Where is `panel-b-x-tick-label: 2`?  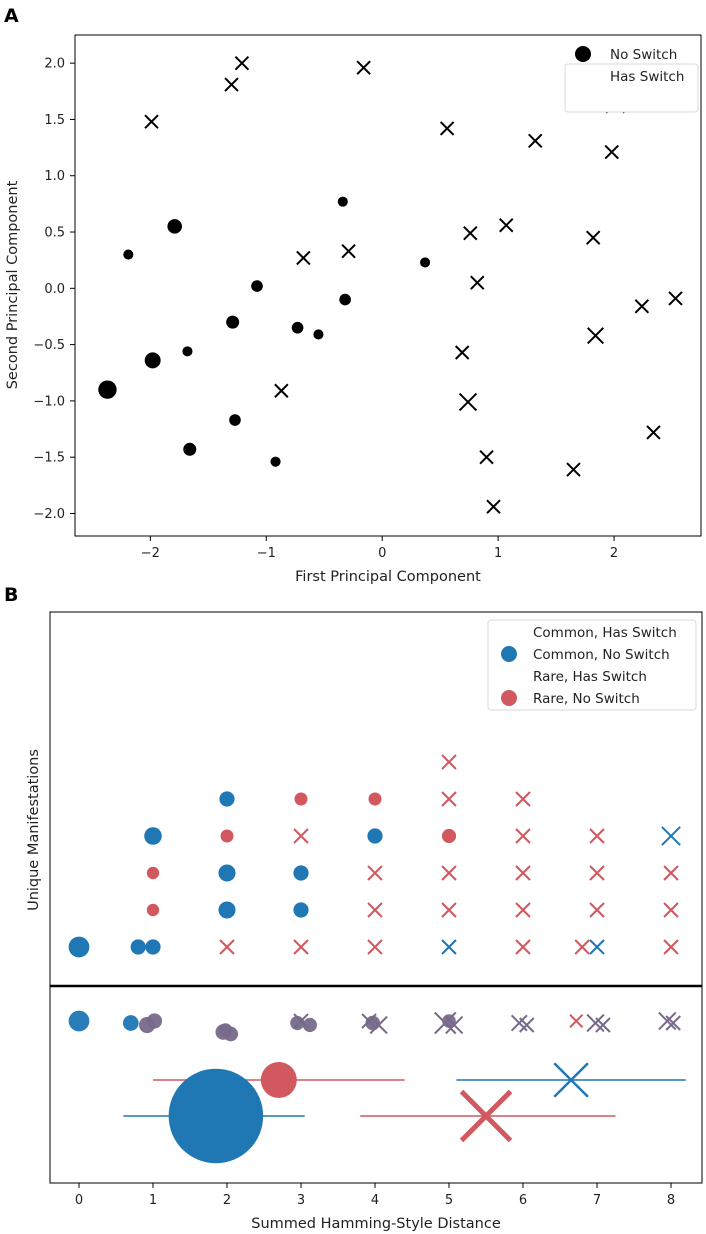 panel-b-x-tick-label: 2 is located at coordinates (227, 1200).